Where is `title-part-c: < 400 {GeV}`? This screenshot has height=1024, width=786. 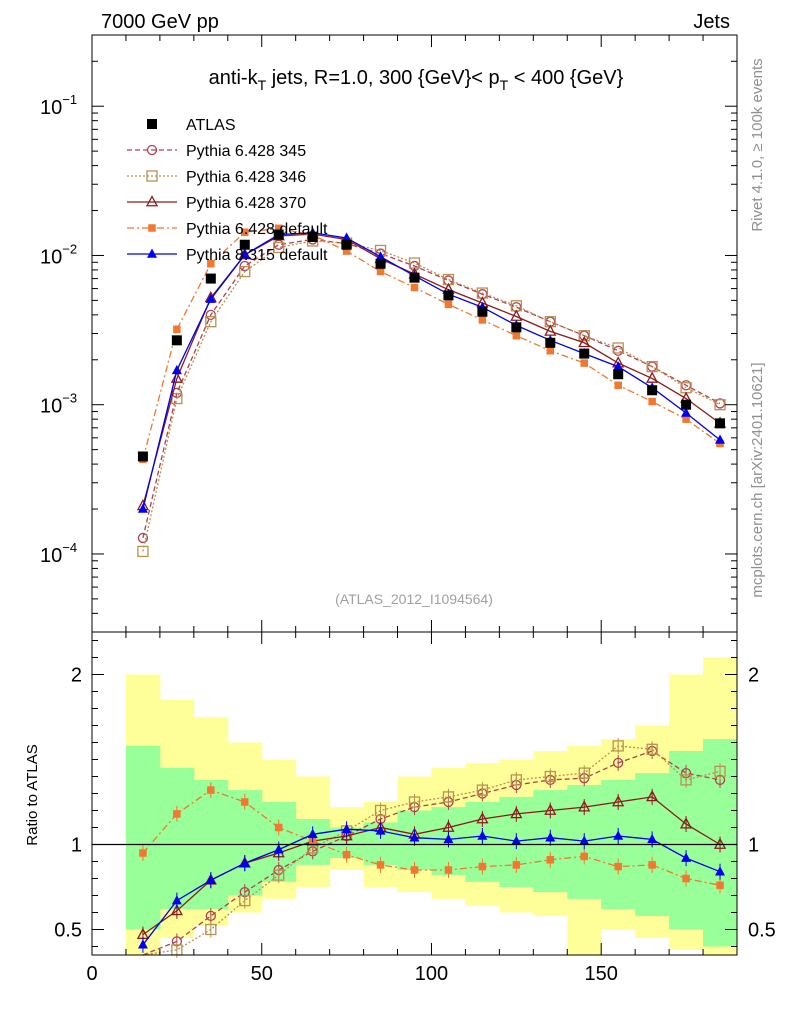 title-part-c: < 400 {GeV} is located at coordinates (565, 78).